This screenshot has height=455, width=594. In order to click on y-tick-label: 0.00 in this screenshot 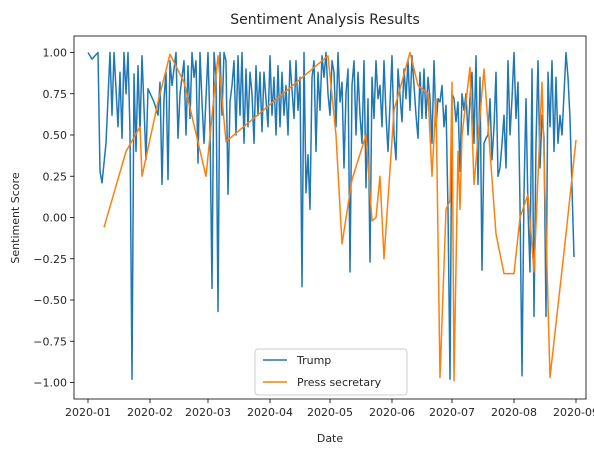, I will do `click(55, 218)`.